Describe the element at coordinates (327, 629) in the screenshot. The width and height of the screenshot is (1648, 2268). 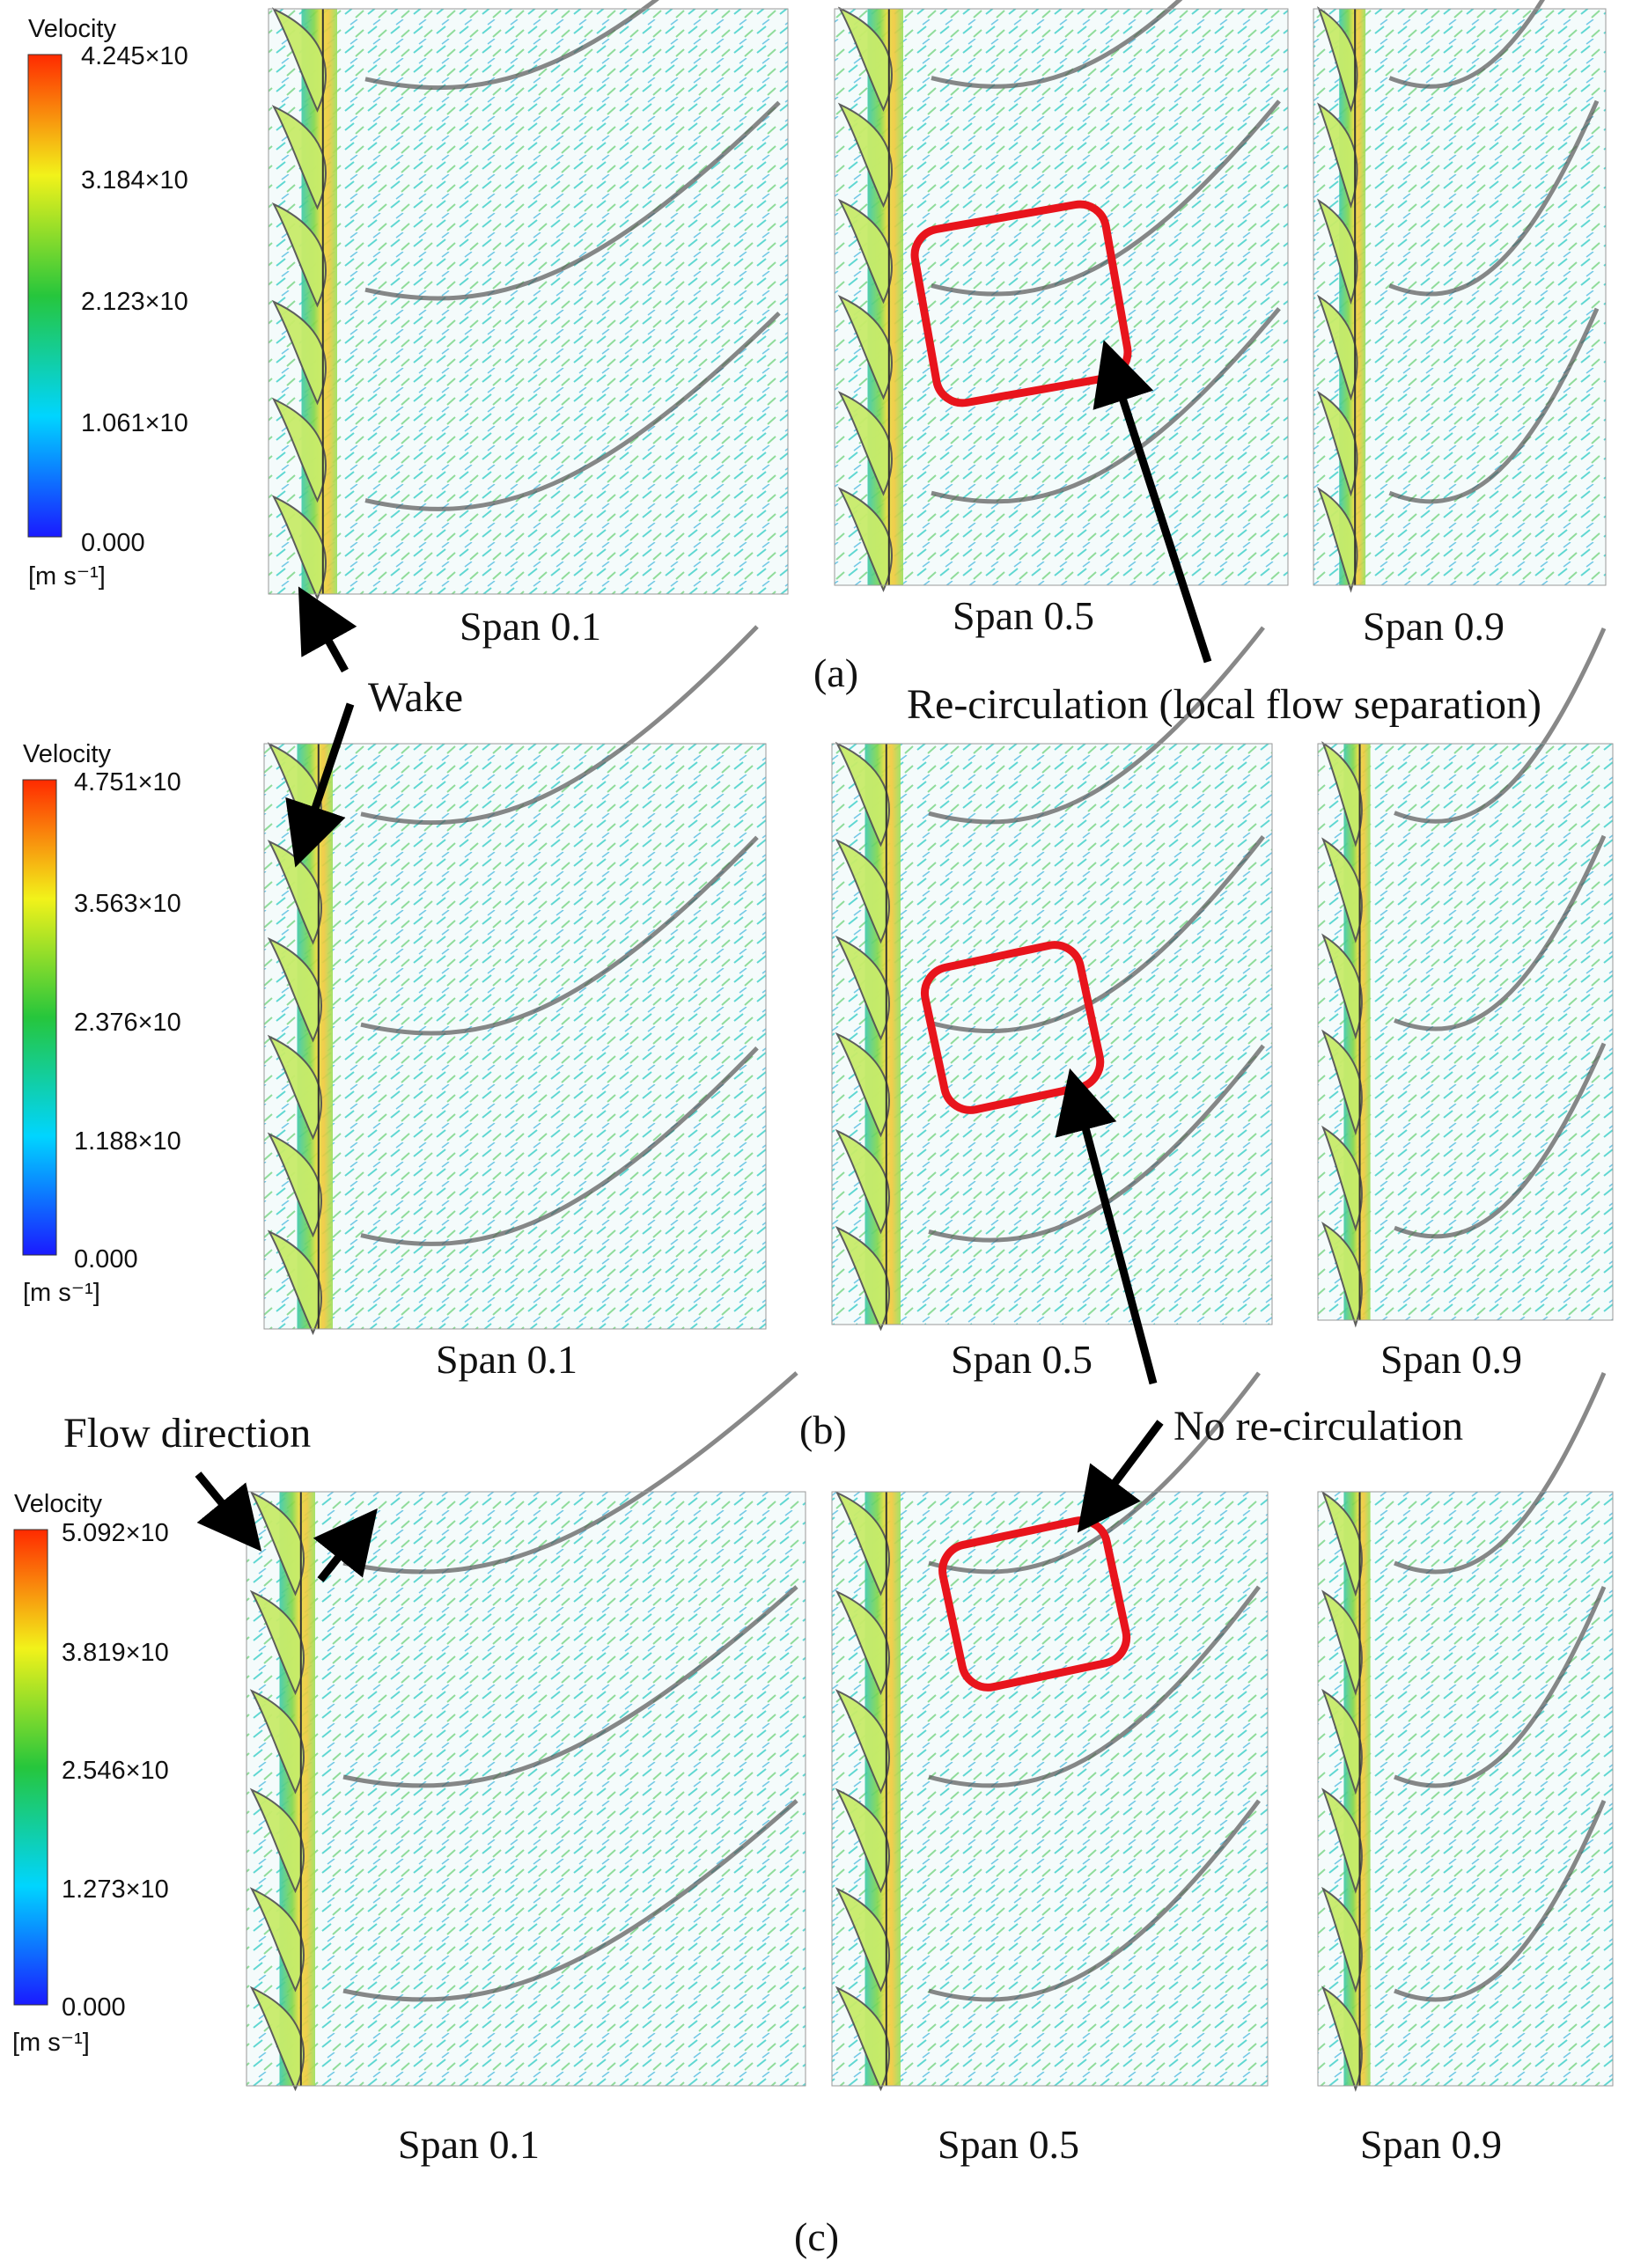
I see `wake-arrow-up` at that location.